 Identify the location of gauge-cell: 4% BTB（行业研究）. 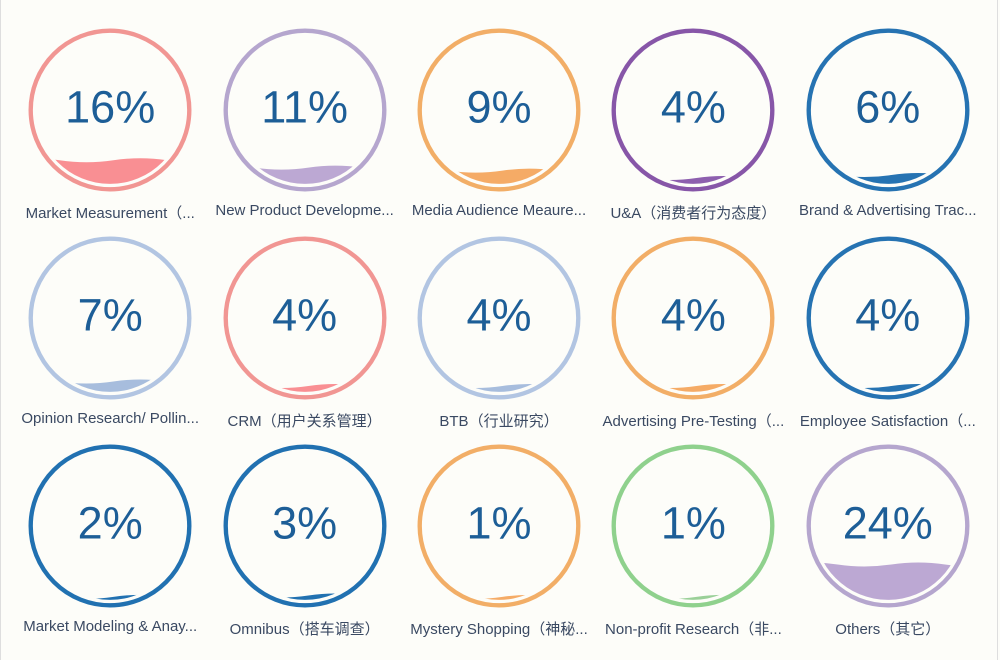
(499, 338).